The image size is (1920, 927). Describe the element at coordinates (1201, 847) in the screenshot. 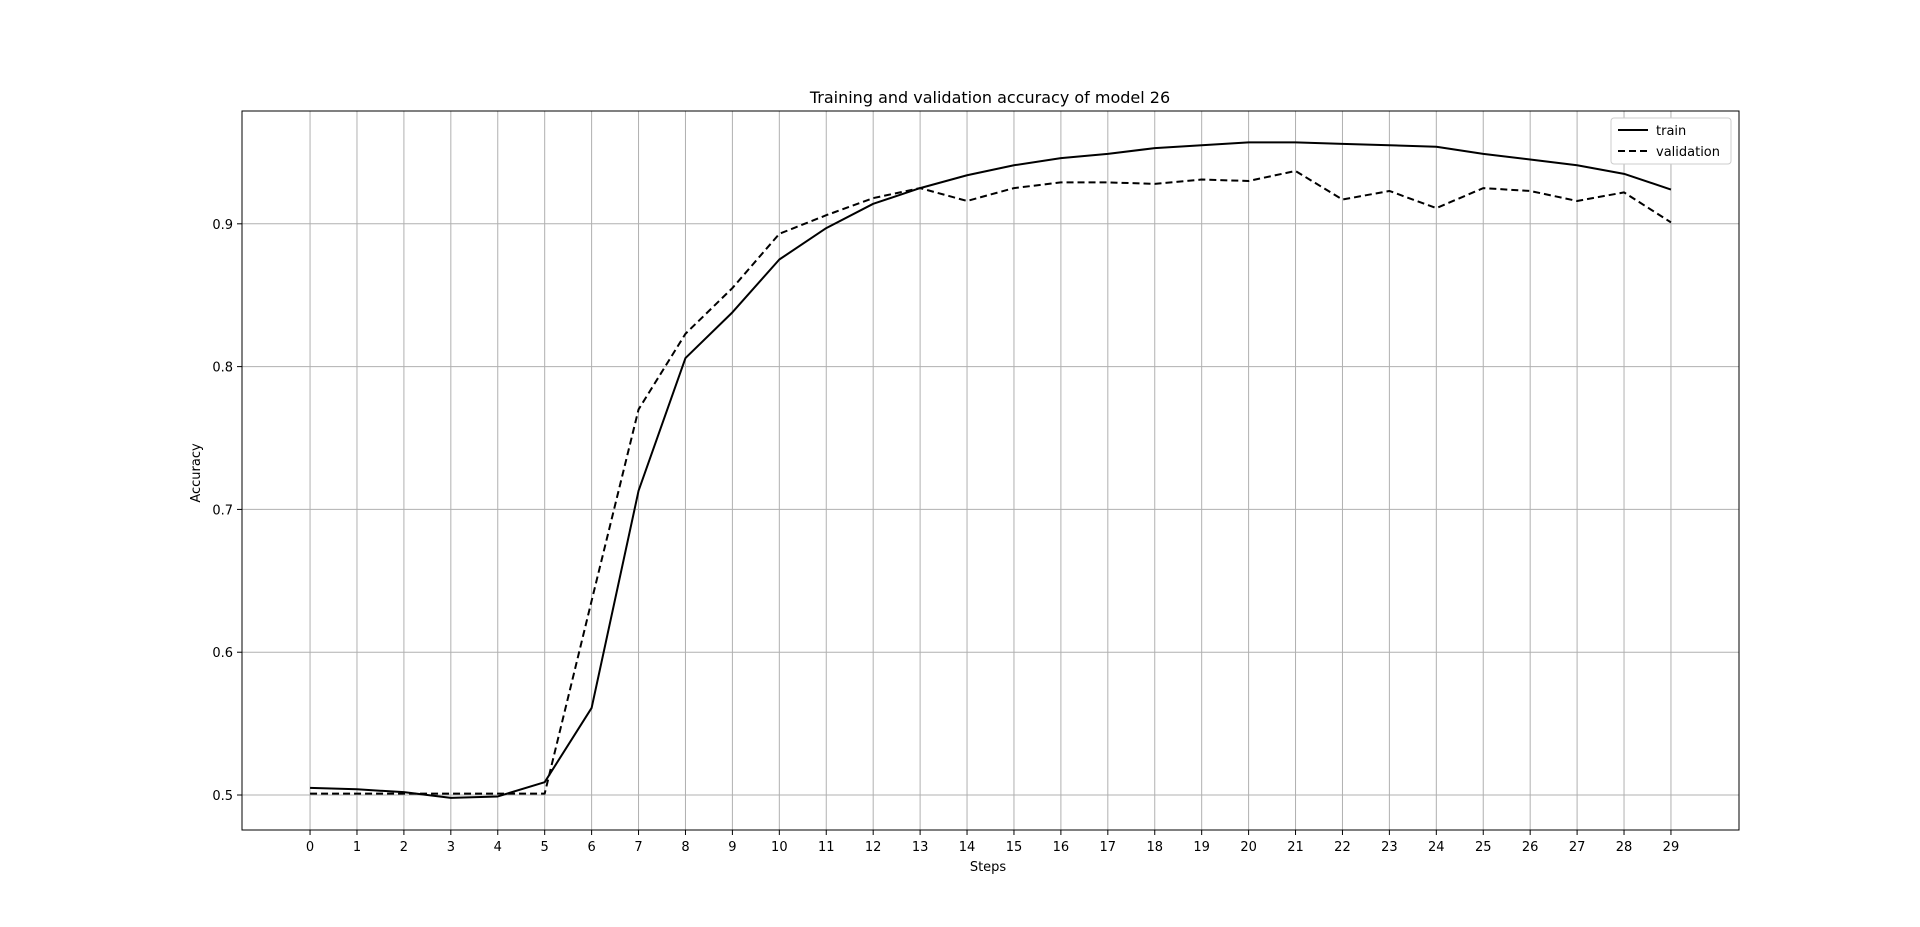

I see `x-tick-label: 19` at that location.